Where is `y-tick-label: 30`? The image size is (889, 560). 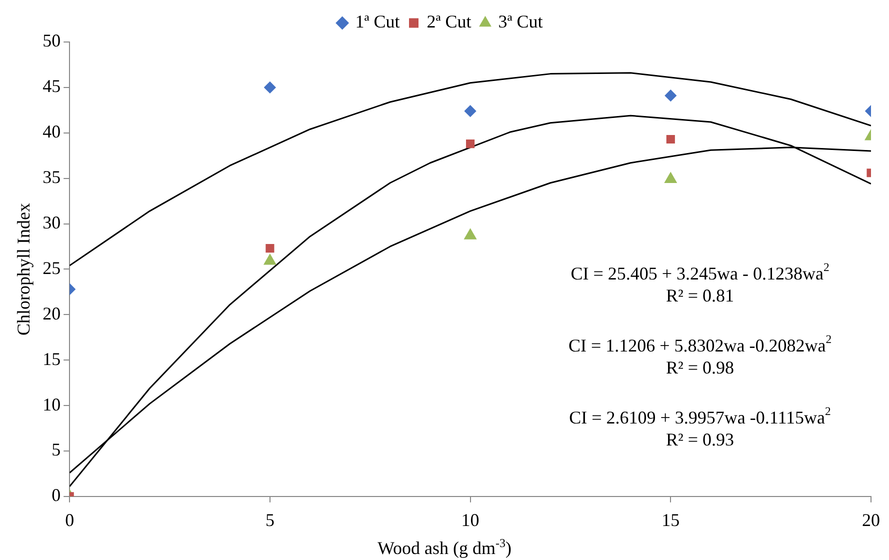 y-tick-label: 30 is located at coordinates (51, 222).